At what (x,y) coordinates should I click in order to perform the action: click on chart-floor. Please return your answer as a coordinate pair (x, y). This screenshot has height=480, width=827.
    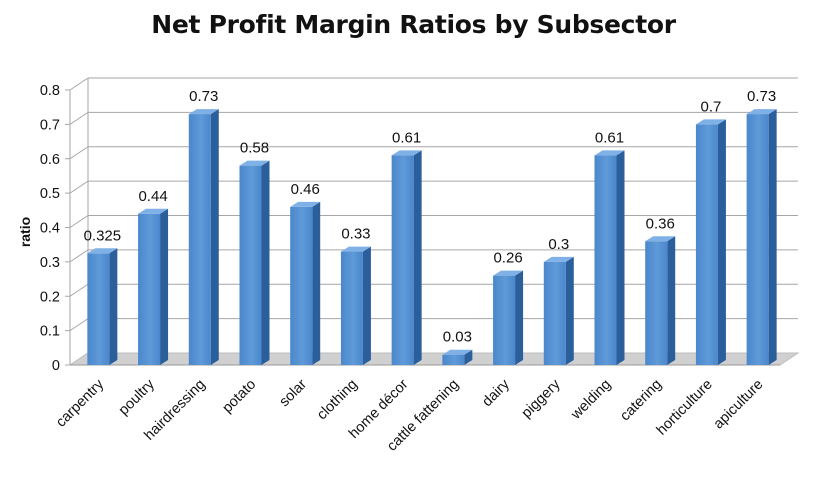
    Looking at the image, I should click on (434, 359).